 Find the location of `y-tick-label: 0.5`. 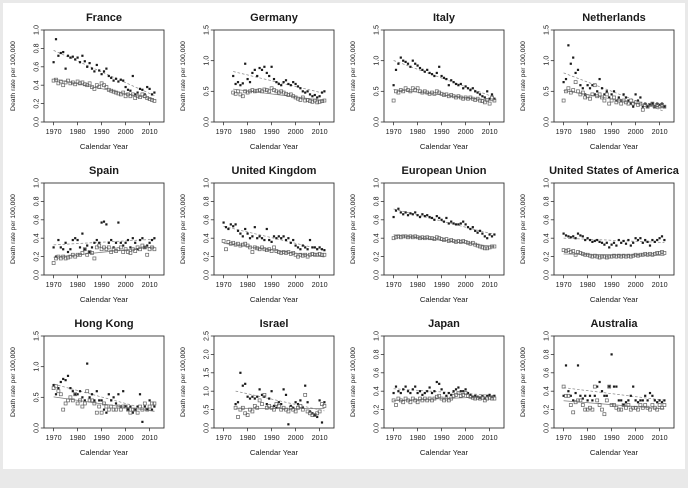

y-tick-label: 0.5 is located at coordinates (205, 91).